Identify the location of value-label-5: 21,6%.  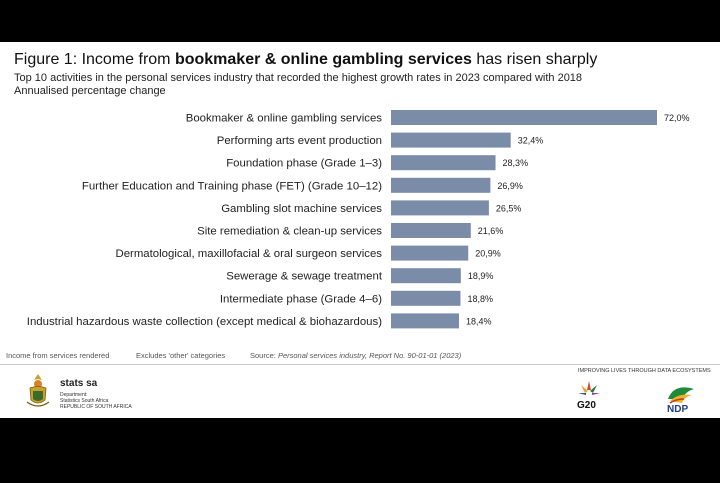
(491, 231).